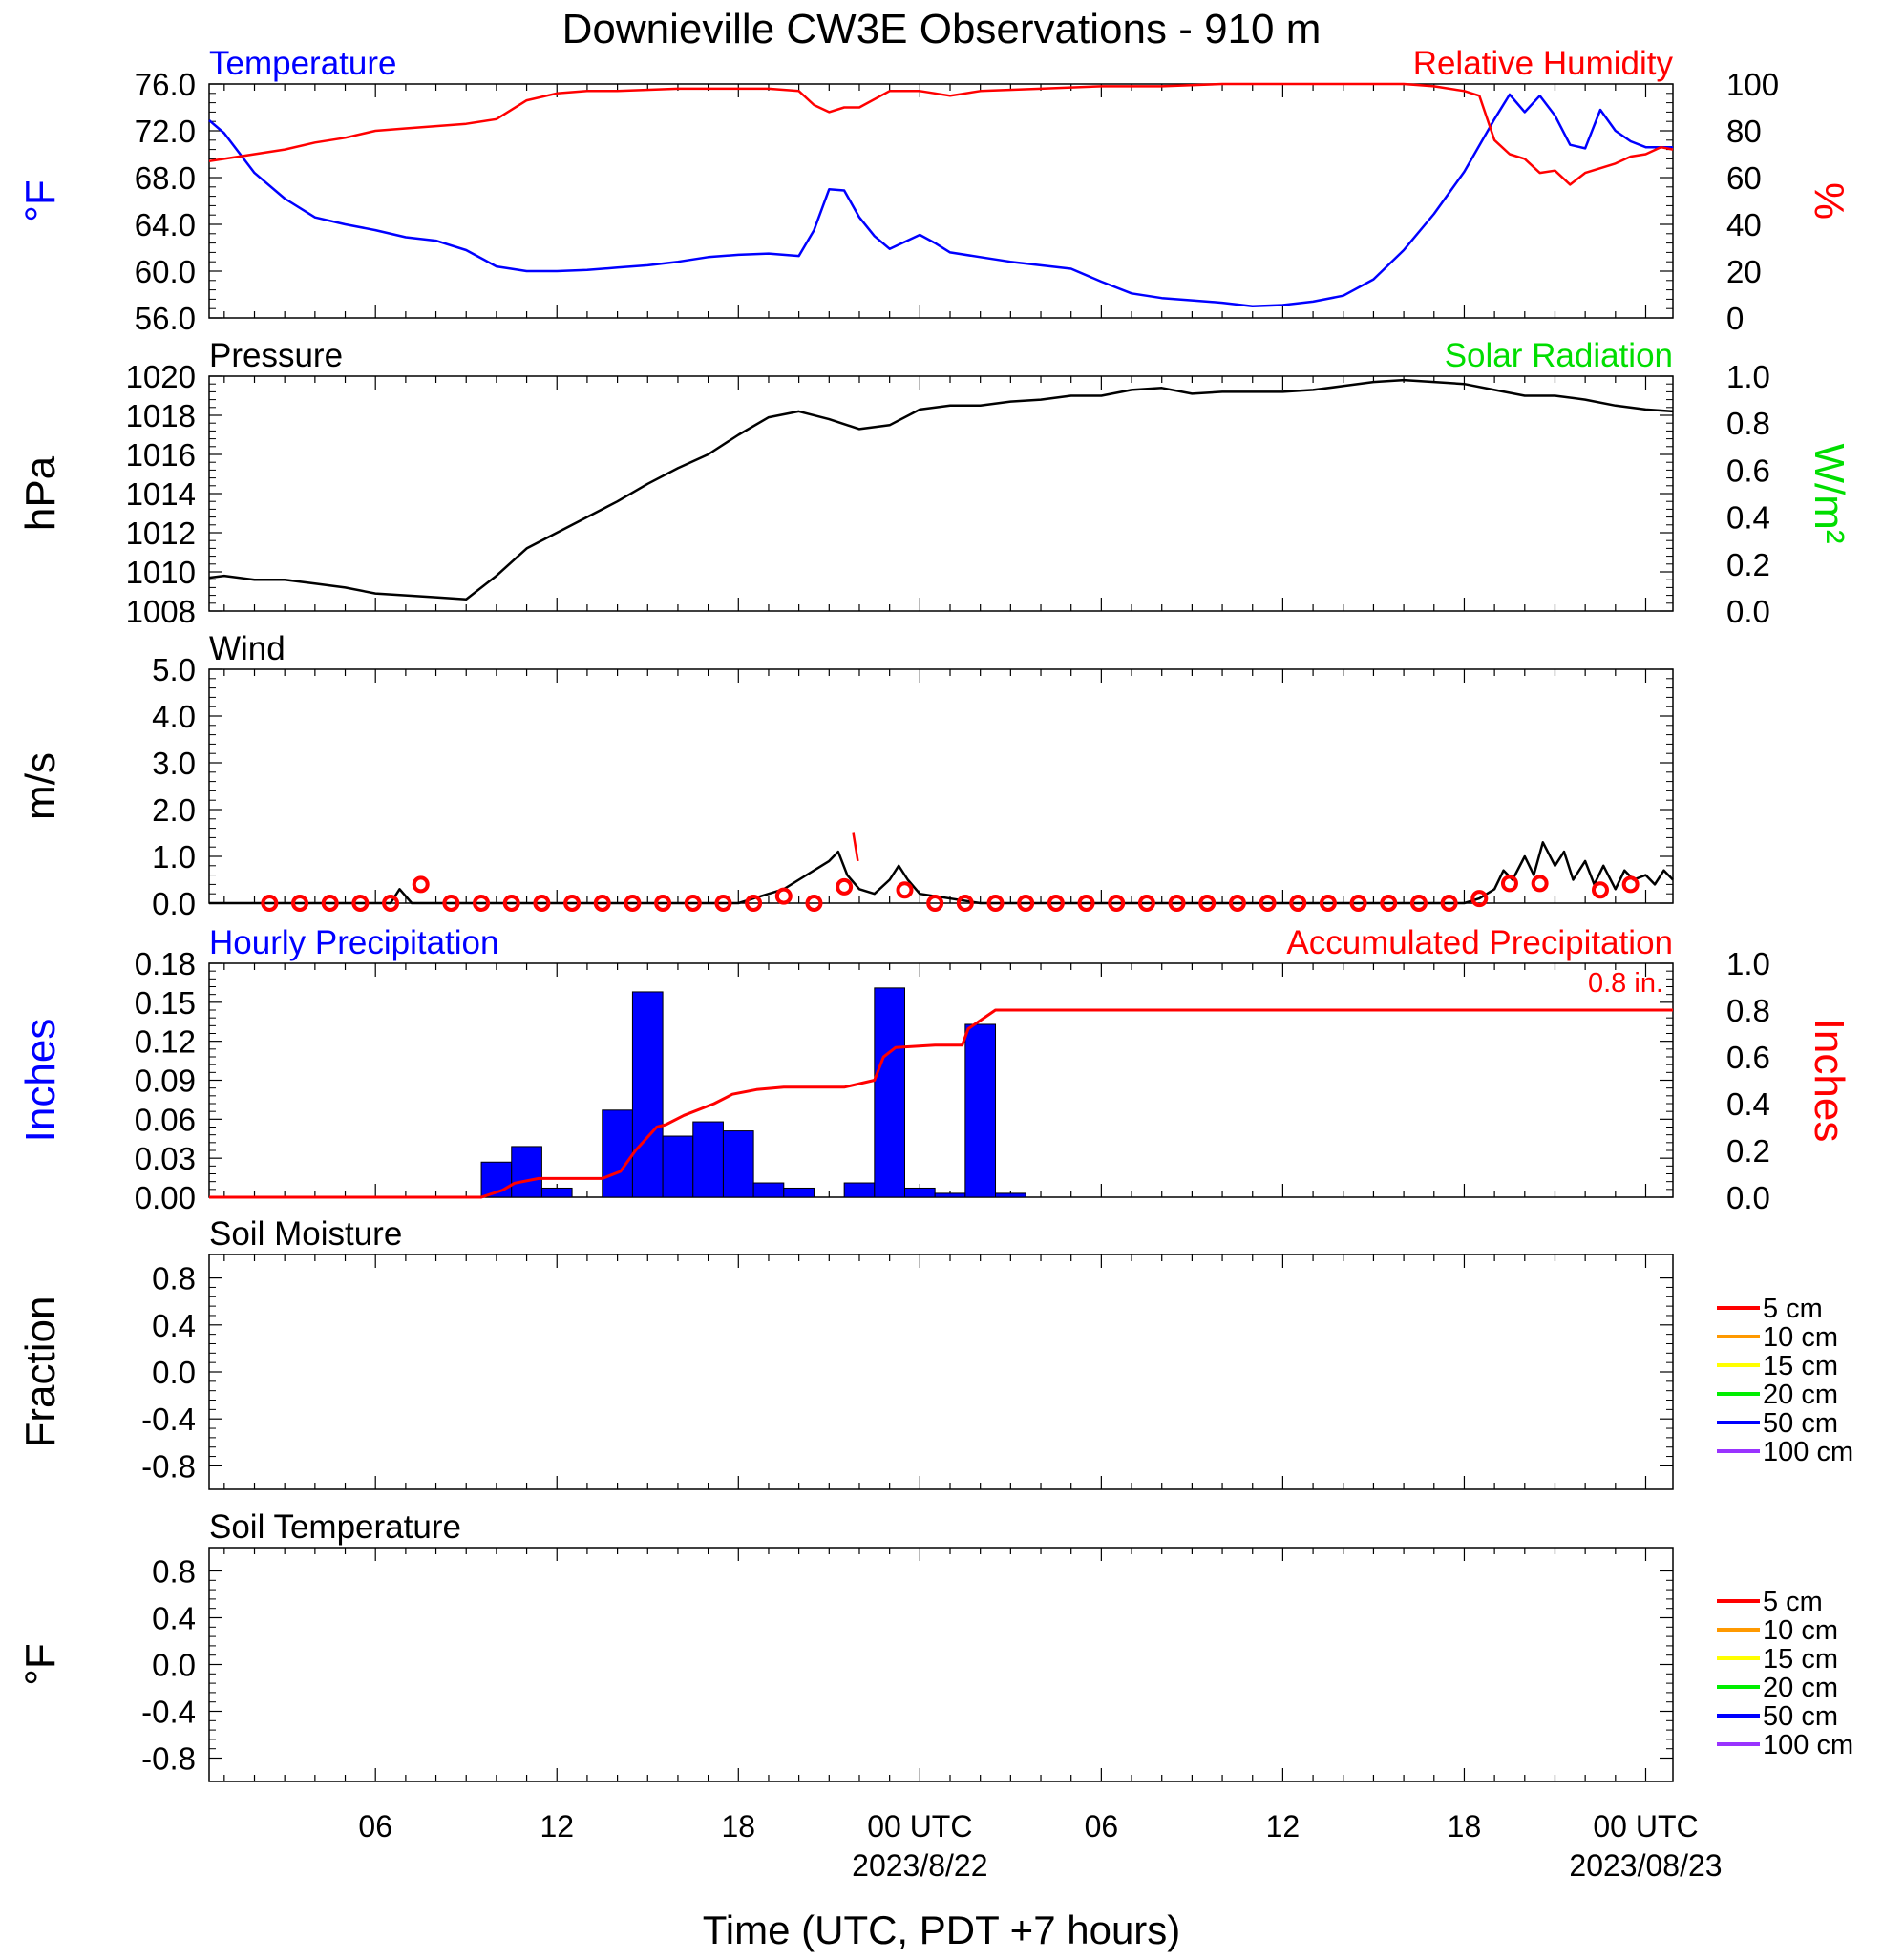  Describe the element at coordinates (1735, 318) in the screenshot. I see `y-tick-label-right: 0` at that location.